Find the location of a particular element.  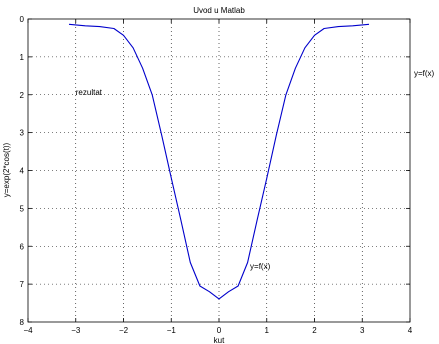

x-tick-label: −4 is located at coordinates (28, 330).